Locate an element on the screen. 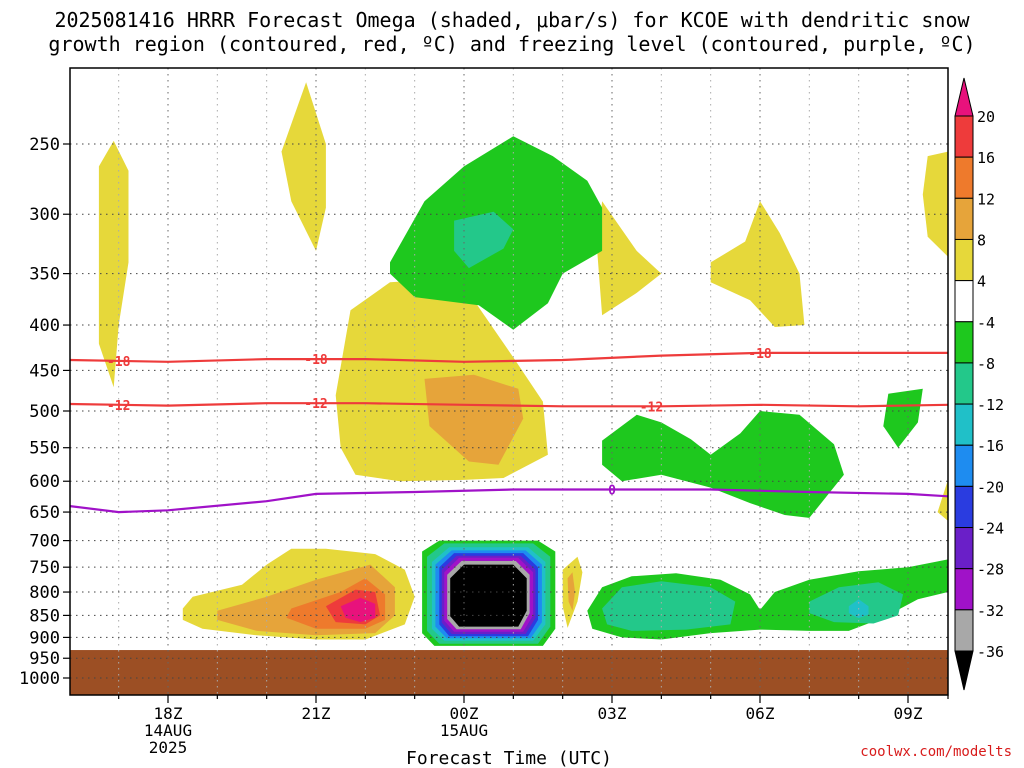 The width and height of the screenshot is (1024, 768). y-tick-label-1000: 1000 is located at coordinates (39, 679).